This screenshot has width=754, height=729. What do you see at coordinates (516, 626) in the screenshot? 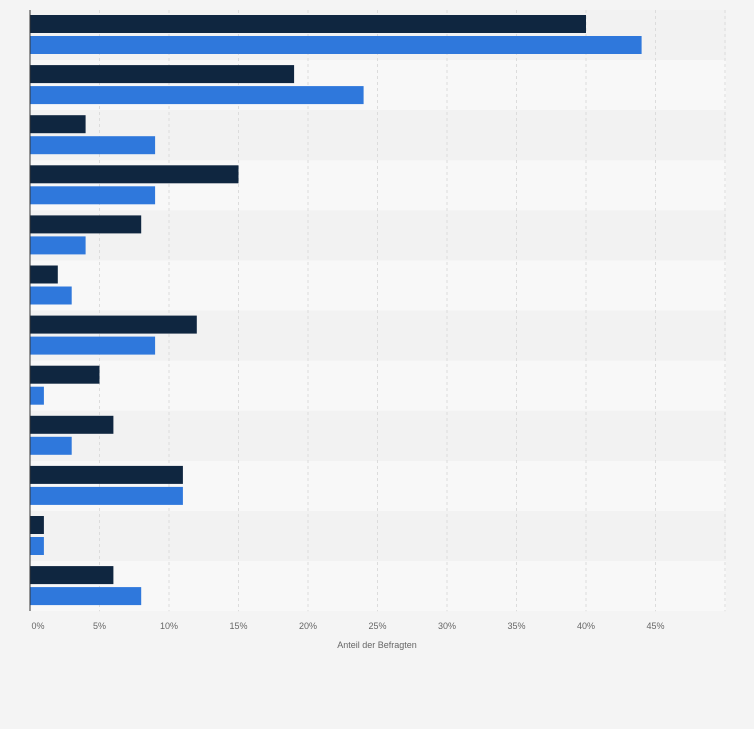
I see `x-tick-label-35: 35%` at bounding box center [516, 626].